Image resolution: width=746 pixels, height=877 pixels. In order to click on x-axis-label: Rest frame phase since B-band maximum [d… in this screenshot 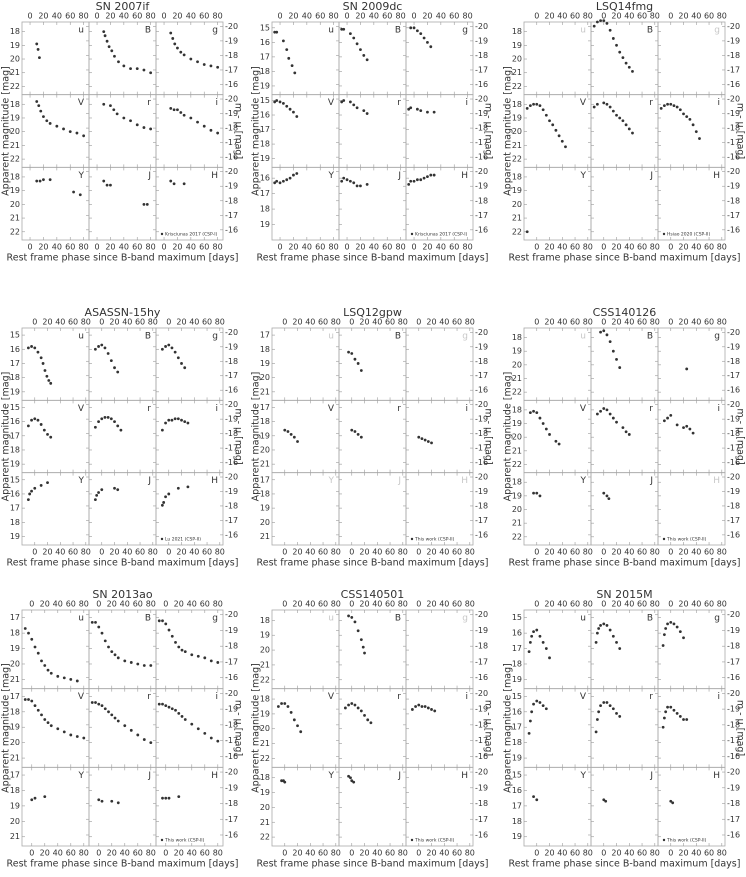, I will do `click(123, 864)`.